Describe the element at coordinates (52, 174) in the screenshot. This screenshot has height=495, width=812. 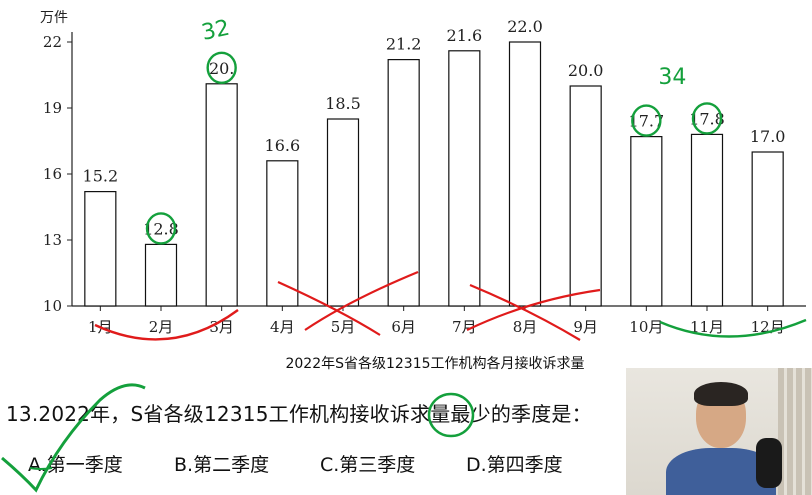
I see `y-tick-label: 16` at that location.